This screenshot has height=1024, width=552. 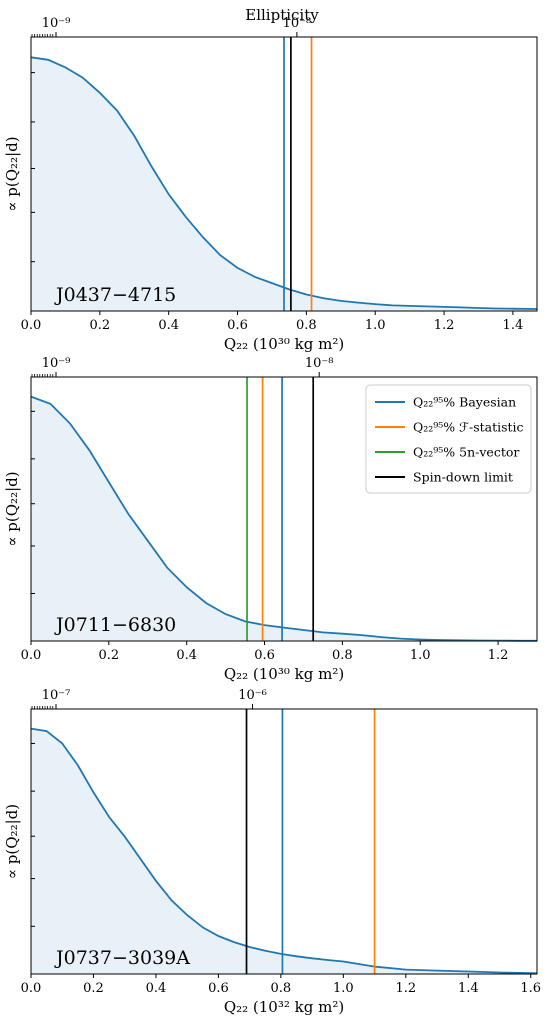 I want to click on x-tick-label: 1.6, so click(x=530, y=988).